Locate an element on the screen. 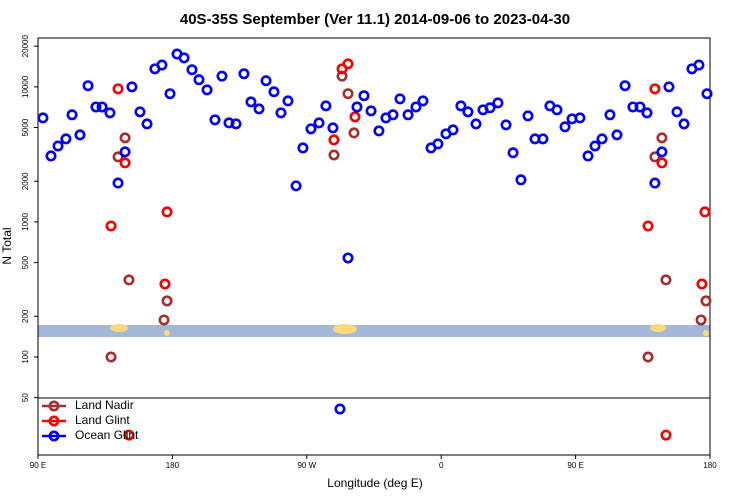 This screenshot has width=750, height=500. y-tick-label: 200 is located at coordinates (25, 316).